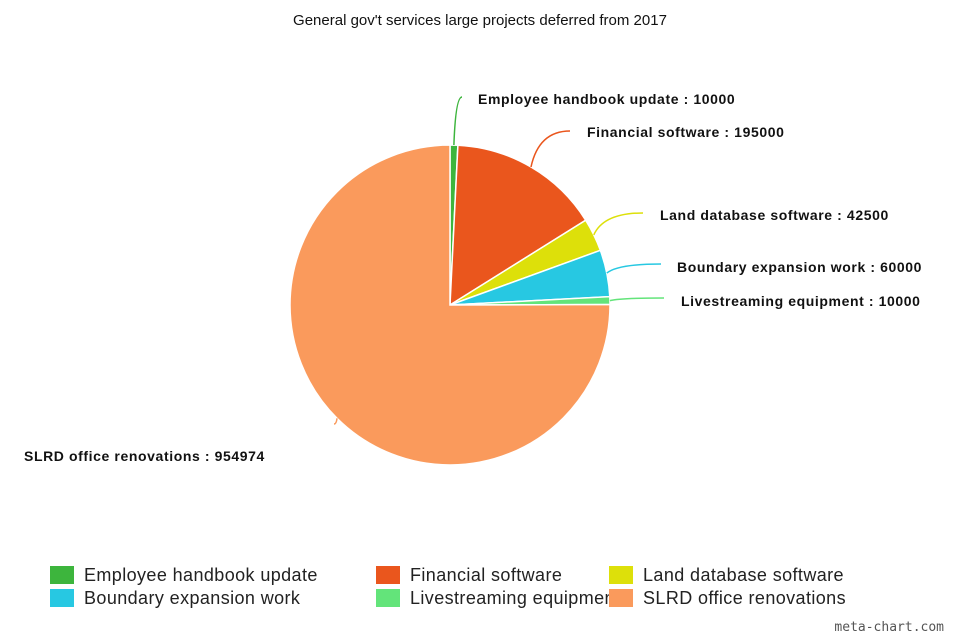 This screenshot has height=640, width=960. What do you see at coordinates (518, 225) in the screenshot?
I see `pie-slice-financial-software` at bounding box center [518, 225].